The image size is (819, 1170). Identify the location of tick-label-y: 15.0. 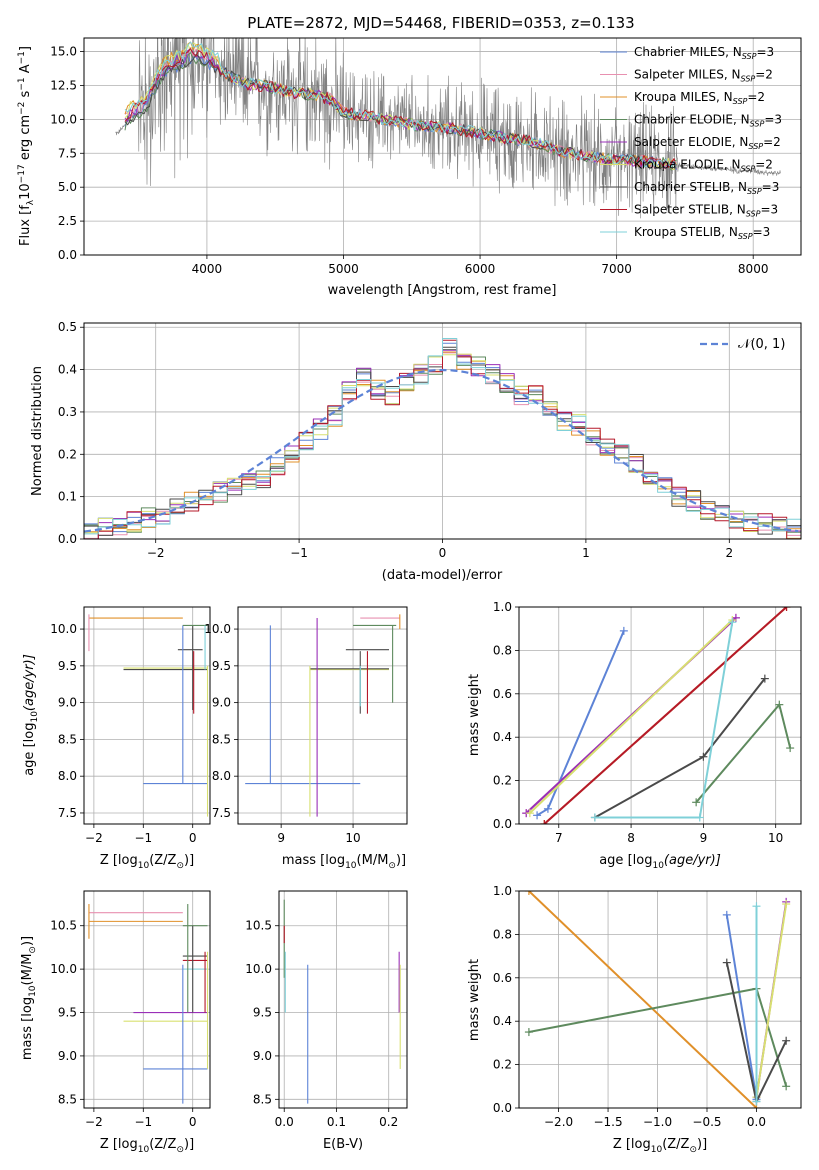
(63, 52).